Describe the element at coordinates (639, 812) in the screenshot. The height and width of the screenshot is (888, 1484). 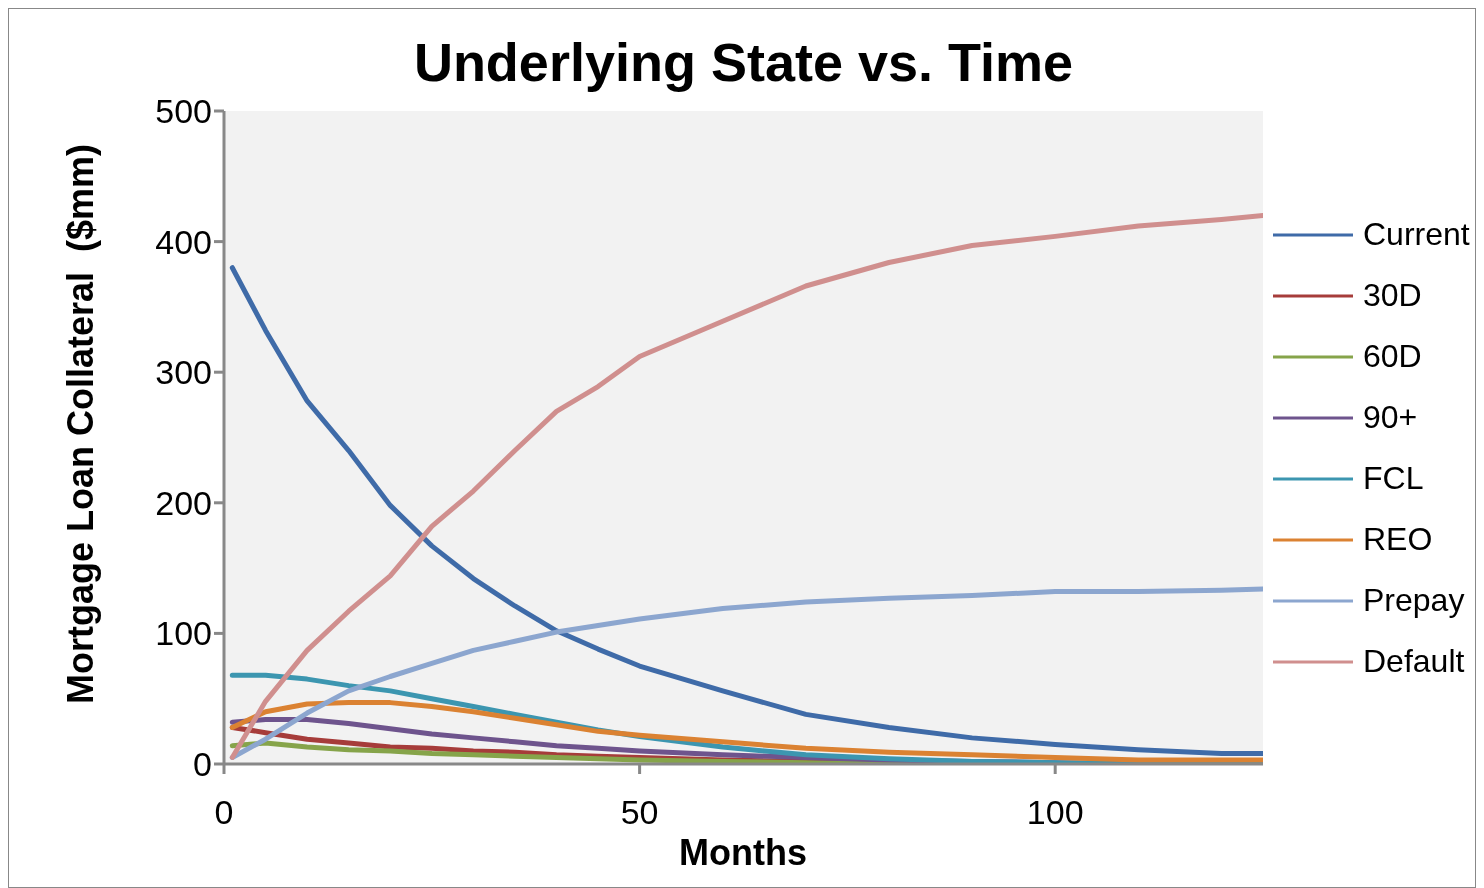
I see `x-tick-label: 50` at that location.